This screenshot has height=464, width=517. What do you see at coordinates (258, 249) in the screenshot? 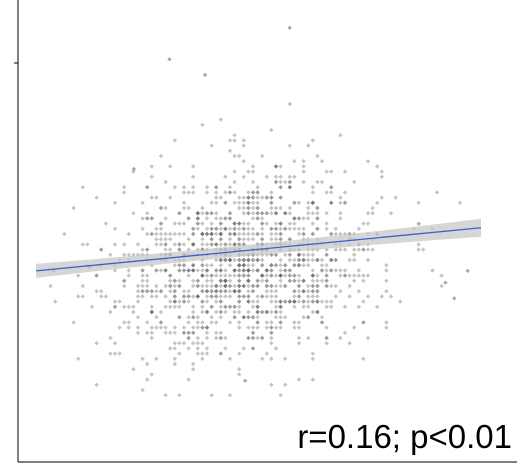
I see `regression-line` at bounding box center [258, 249].